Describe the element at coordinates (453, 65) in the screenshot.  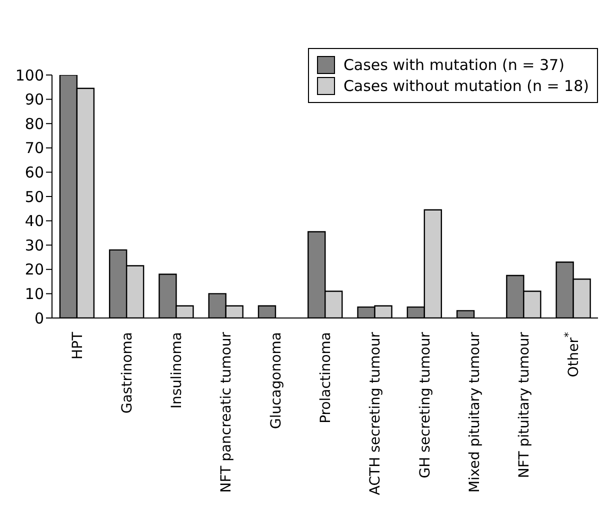
I see `legend-label: Cases with mutation (n = 37)` at that location.